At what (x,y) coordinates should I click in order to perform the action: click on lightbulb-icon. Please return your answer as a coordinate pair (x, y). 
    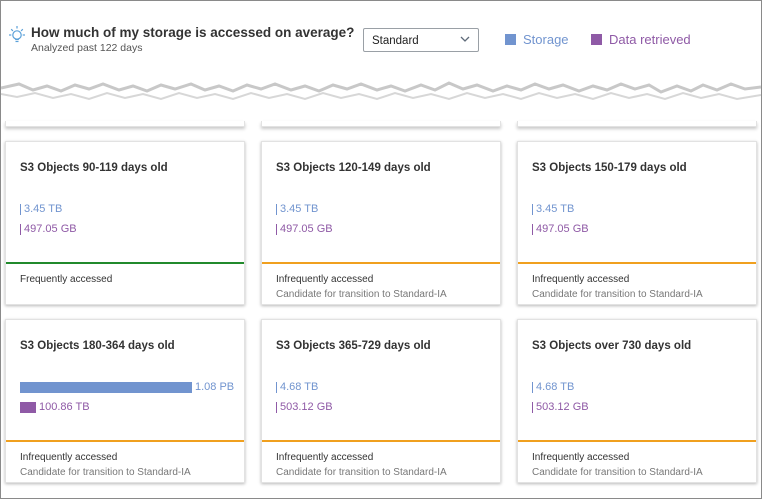
    Looking at the image, I should click on (17, 34).